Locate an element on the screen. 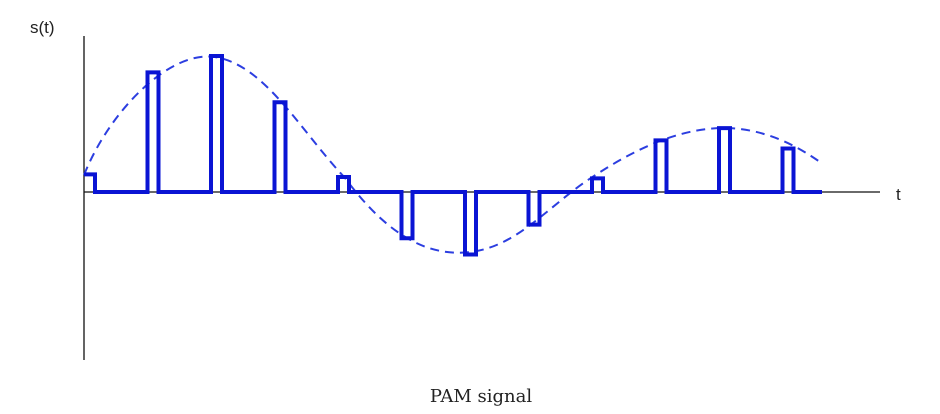 The height and width of the screenshot is (414, 940). diagram-caption: PAM signal is located at coordinates (481, 396).